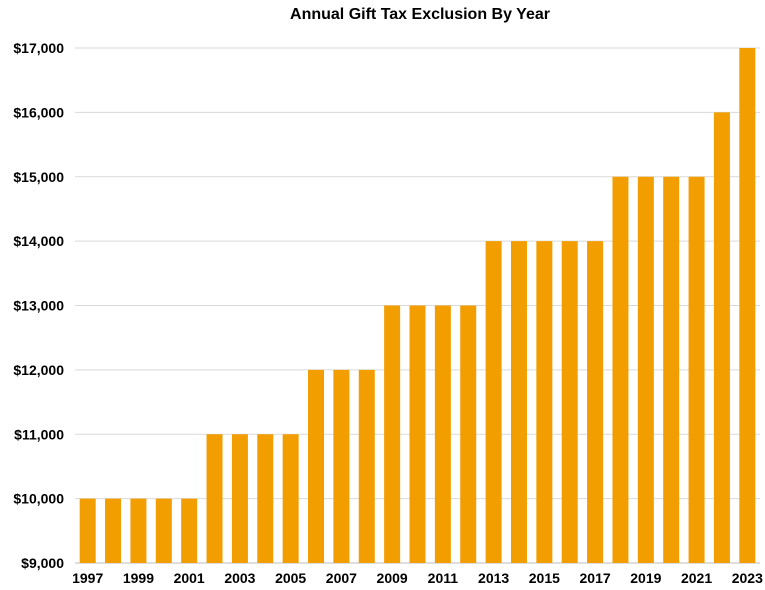  What do you see at coordinates (239, 578) in the screenshot?
I see `x-tick-label: 2003` at bounding box center [239, 578].